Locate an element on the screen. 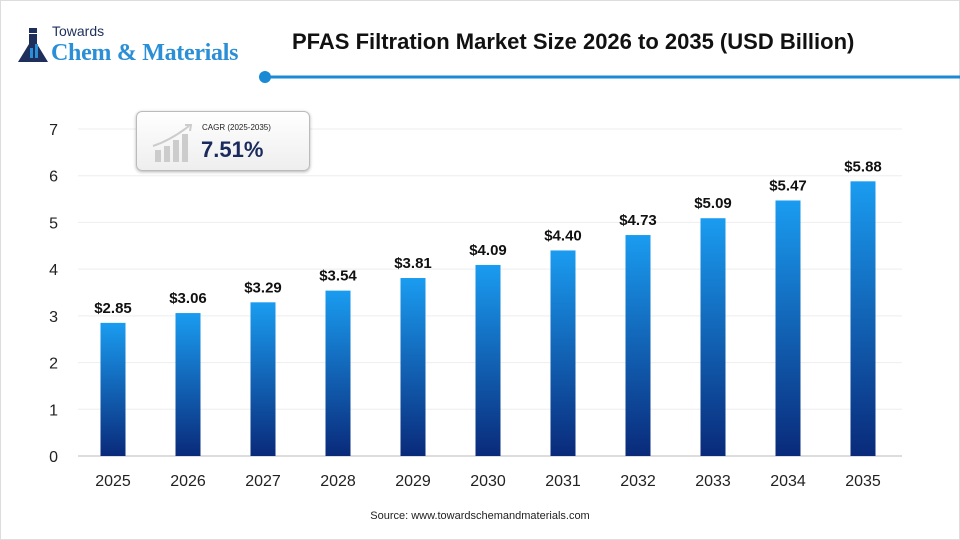  x-tick-label: 2035 is located at coordinates (863, 481).